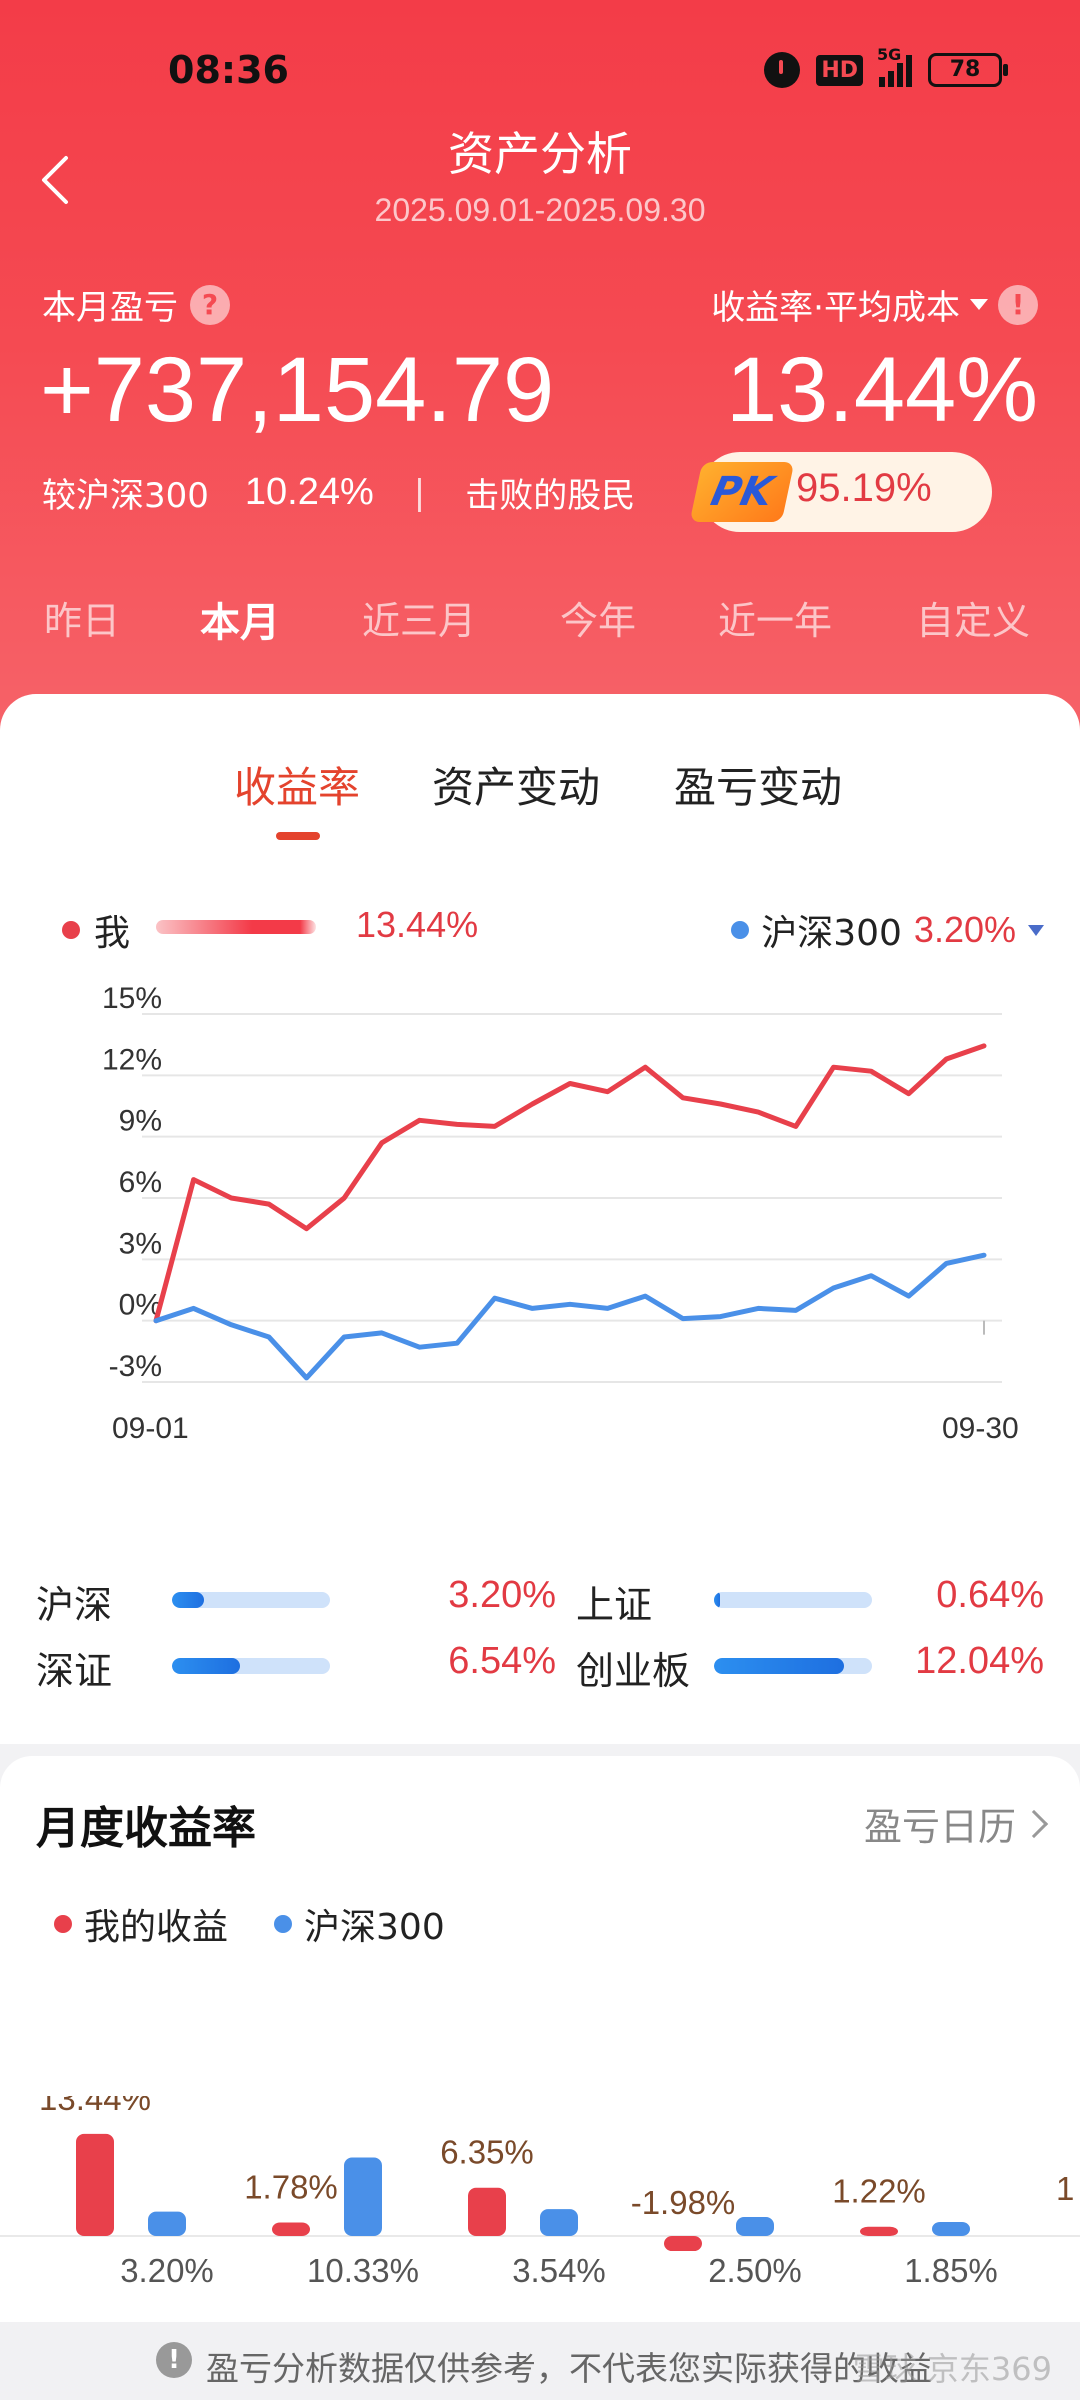  What do you see at coordinates (298, 836) in the screenshot?
I see `active-tab-indicator` at bounding box center [298, 836].